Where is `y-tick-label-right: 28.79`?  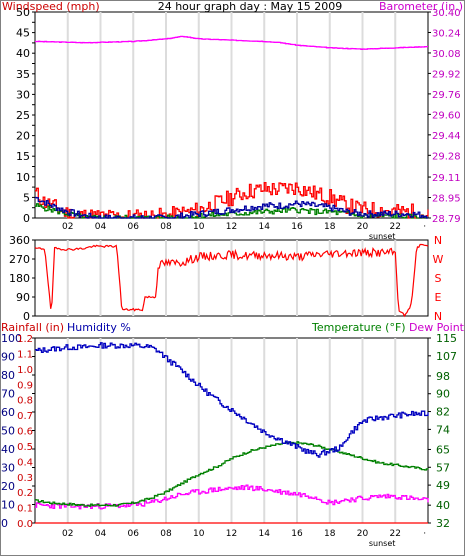
y-tick-label-right: 28.79 is located at coordinates (446, 219).